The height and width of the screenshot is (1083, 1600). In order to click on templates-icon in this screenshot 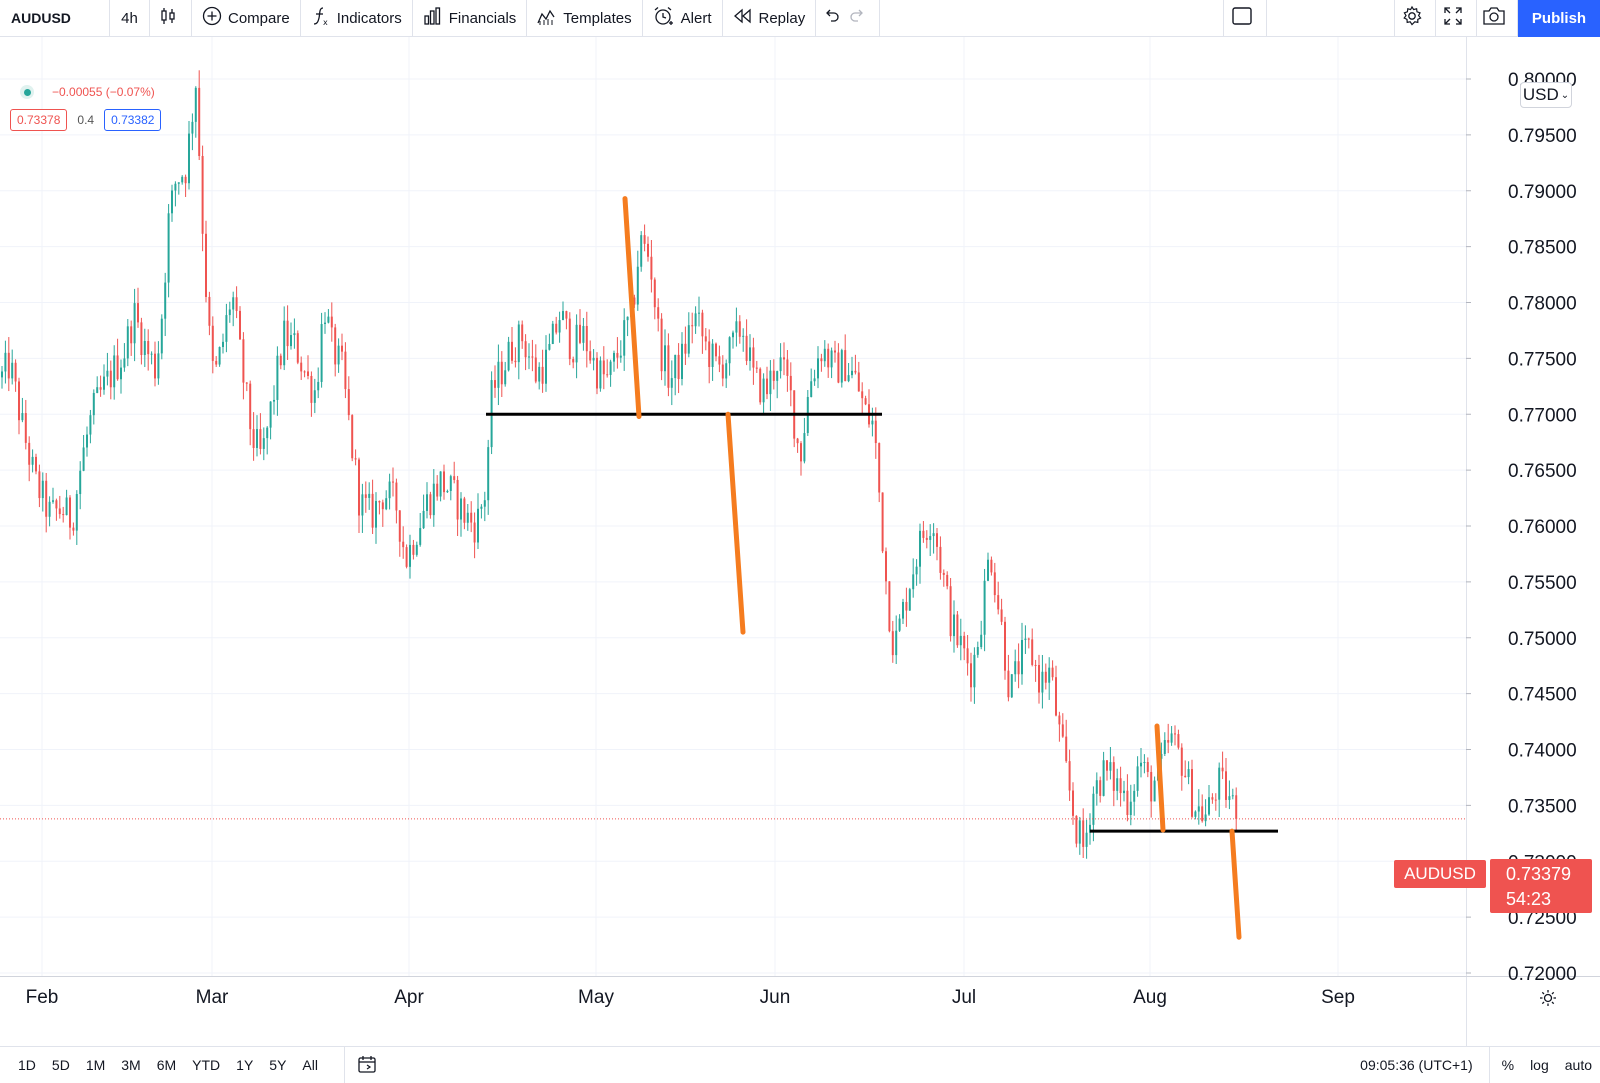, I will do `click(550, 18)`.